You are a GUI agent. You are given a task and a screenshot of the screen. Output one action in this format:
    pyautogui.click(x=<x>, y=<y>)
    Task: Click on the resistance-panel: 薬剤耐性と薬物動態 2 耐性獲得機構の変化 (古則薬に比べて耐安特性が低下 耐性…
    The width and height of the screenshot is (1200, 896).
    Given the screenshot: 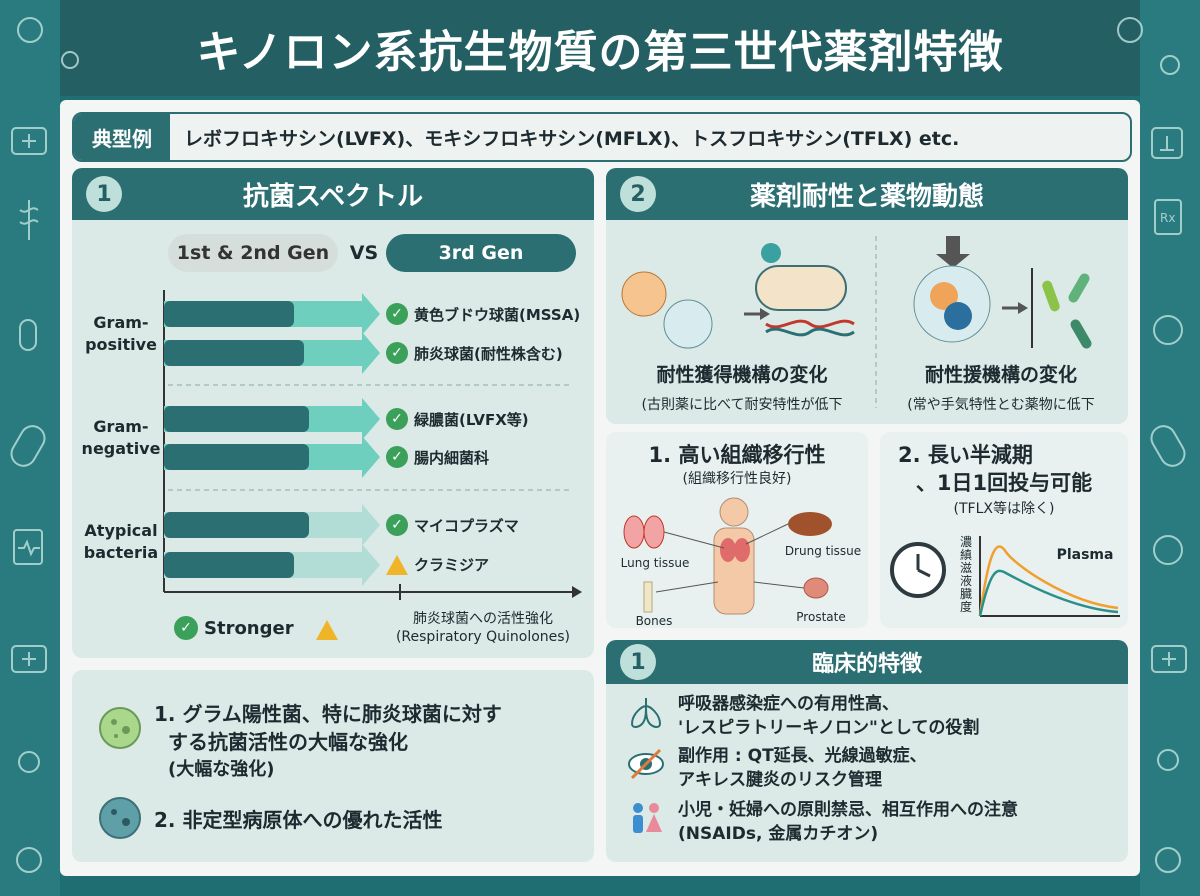 What is the action you would take?
    pyautogui.click(x=867, y=296)
    